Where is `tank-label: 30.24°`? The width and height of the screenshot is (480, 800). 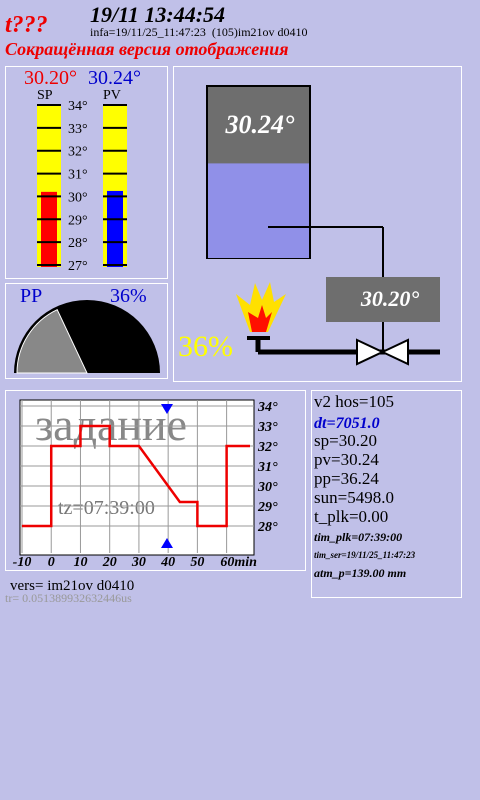 tank-label: 30.24° is located at coordinates (260, 124).